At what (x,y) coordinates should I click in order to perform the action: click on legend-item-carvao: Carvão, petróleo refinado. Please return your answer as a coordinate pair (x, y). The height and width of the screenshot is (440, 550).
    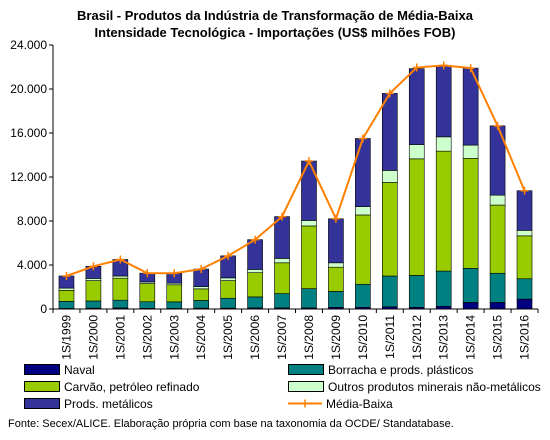
    Looking at the image, I should click on (111, 387).